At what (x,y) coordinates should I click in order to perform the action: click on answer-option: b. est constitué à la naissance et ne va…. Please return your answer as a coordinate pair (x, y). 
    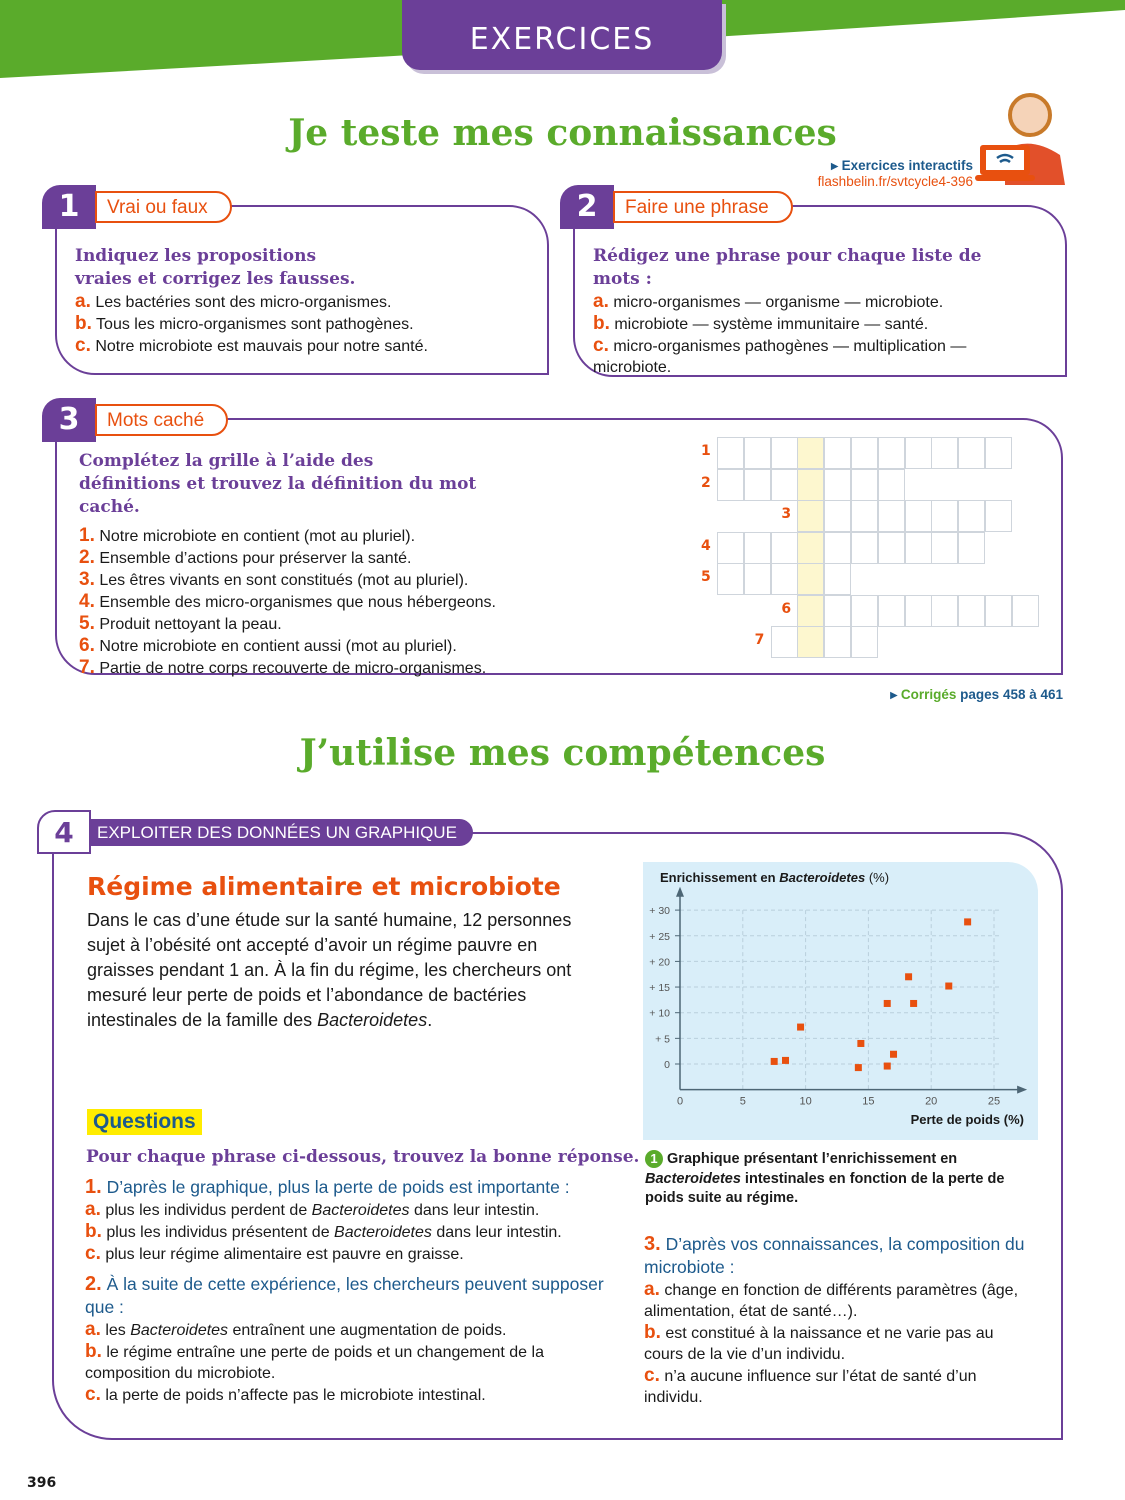
    Looking at the image, I should click on (819, 1342).